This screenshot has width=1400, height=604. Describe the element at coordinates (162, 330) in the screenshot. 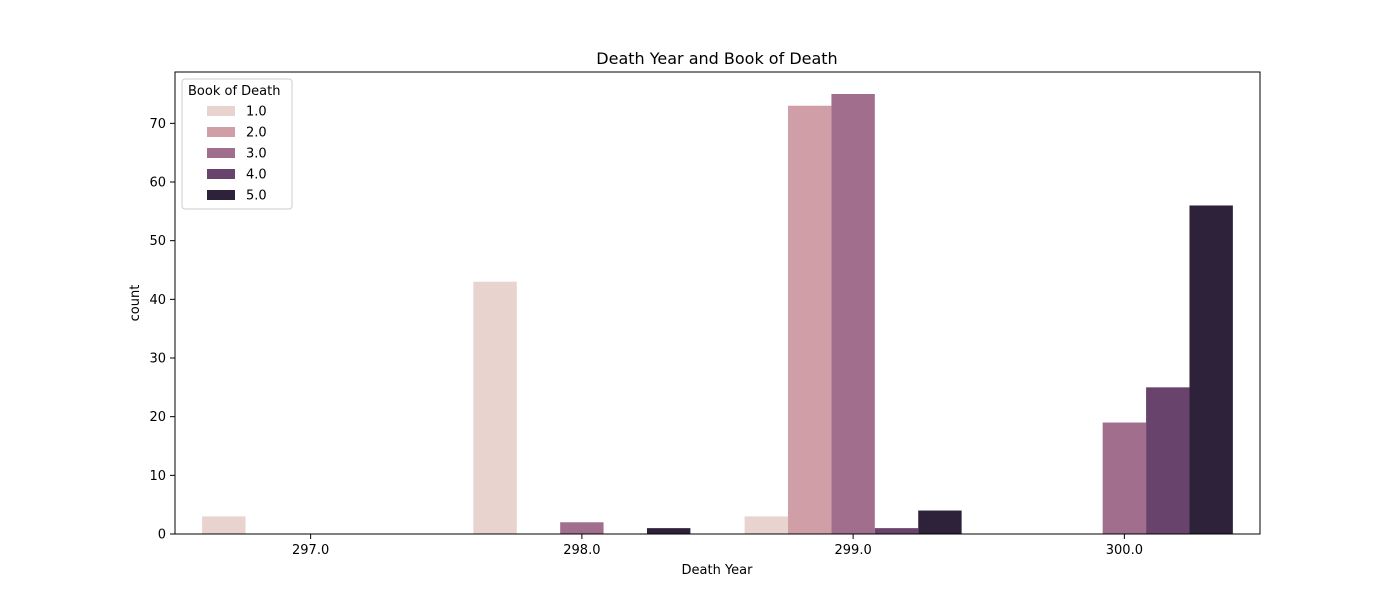

I see `y-axis: 0 10 20 30 40 50 60 70` at that location.